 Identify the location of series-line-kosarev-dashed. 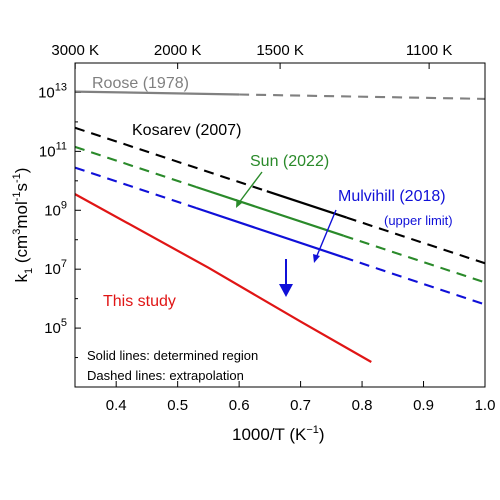
(416, 240).